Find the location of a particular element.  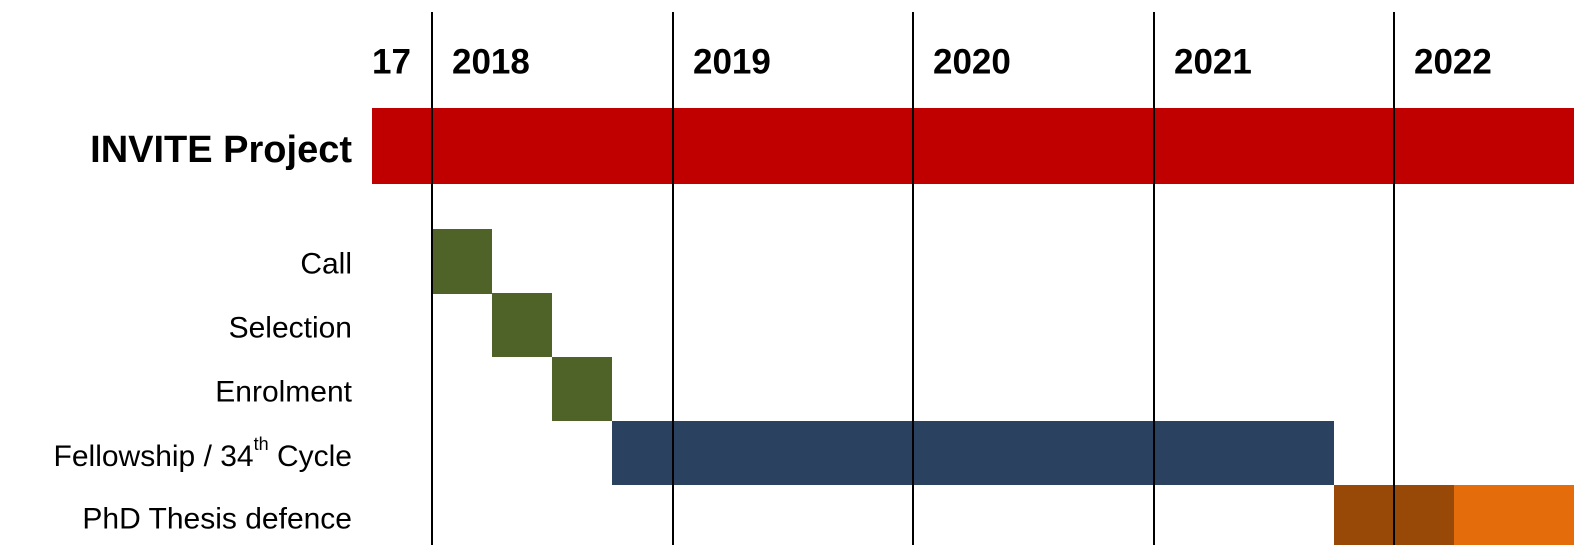

task-label: Fellowship / 34th Cycle is located at coordinates (203, 453).